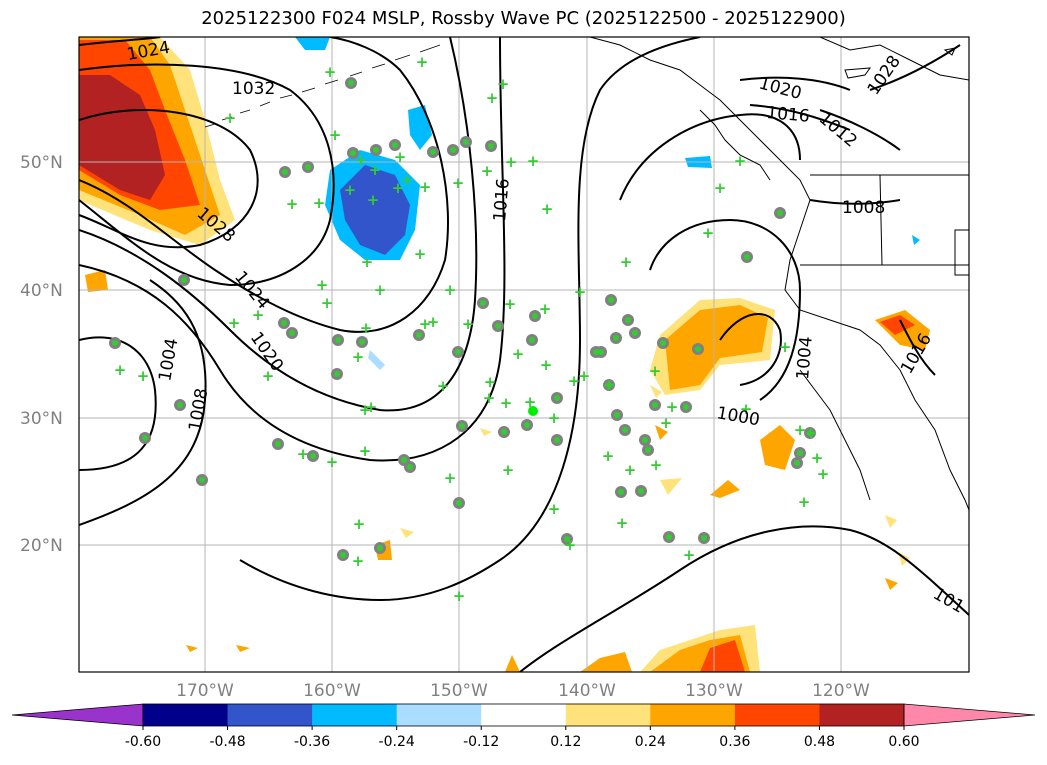  Describe the element at coordinates (969, 715) in the screenshot. I see `colorbar-arrow-high` at that location.